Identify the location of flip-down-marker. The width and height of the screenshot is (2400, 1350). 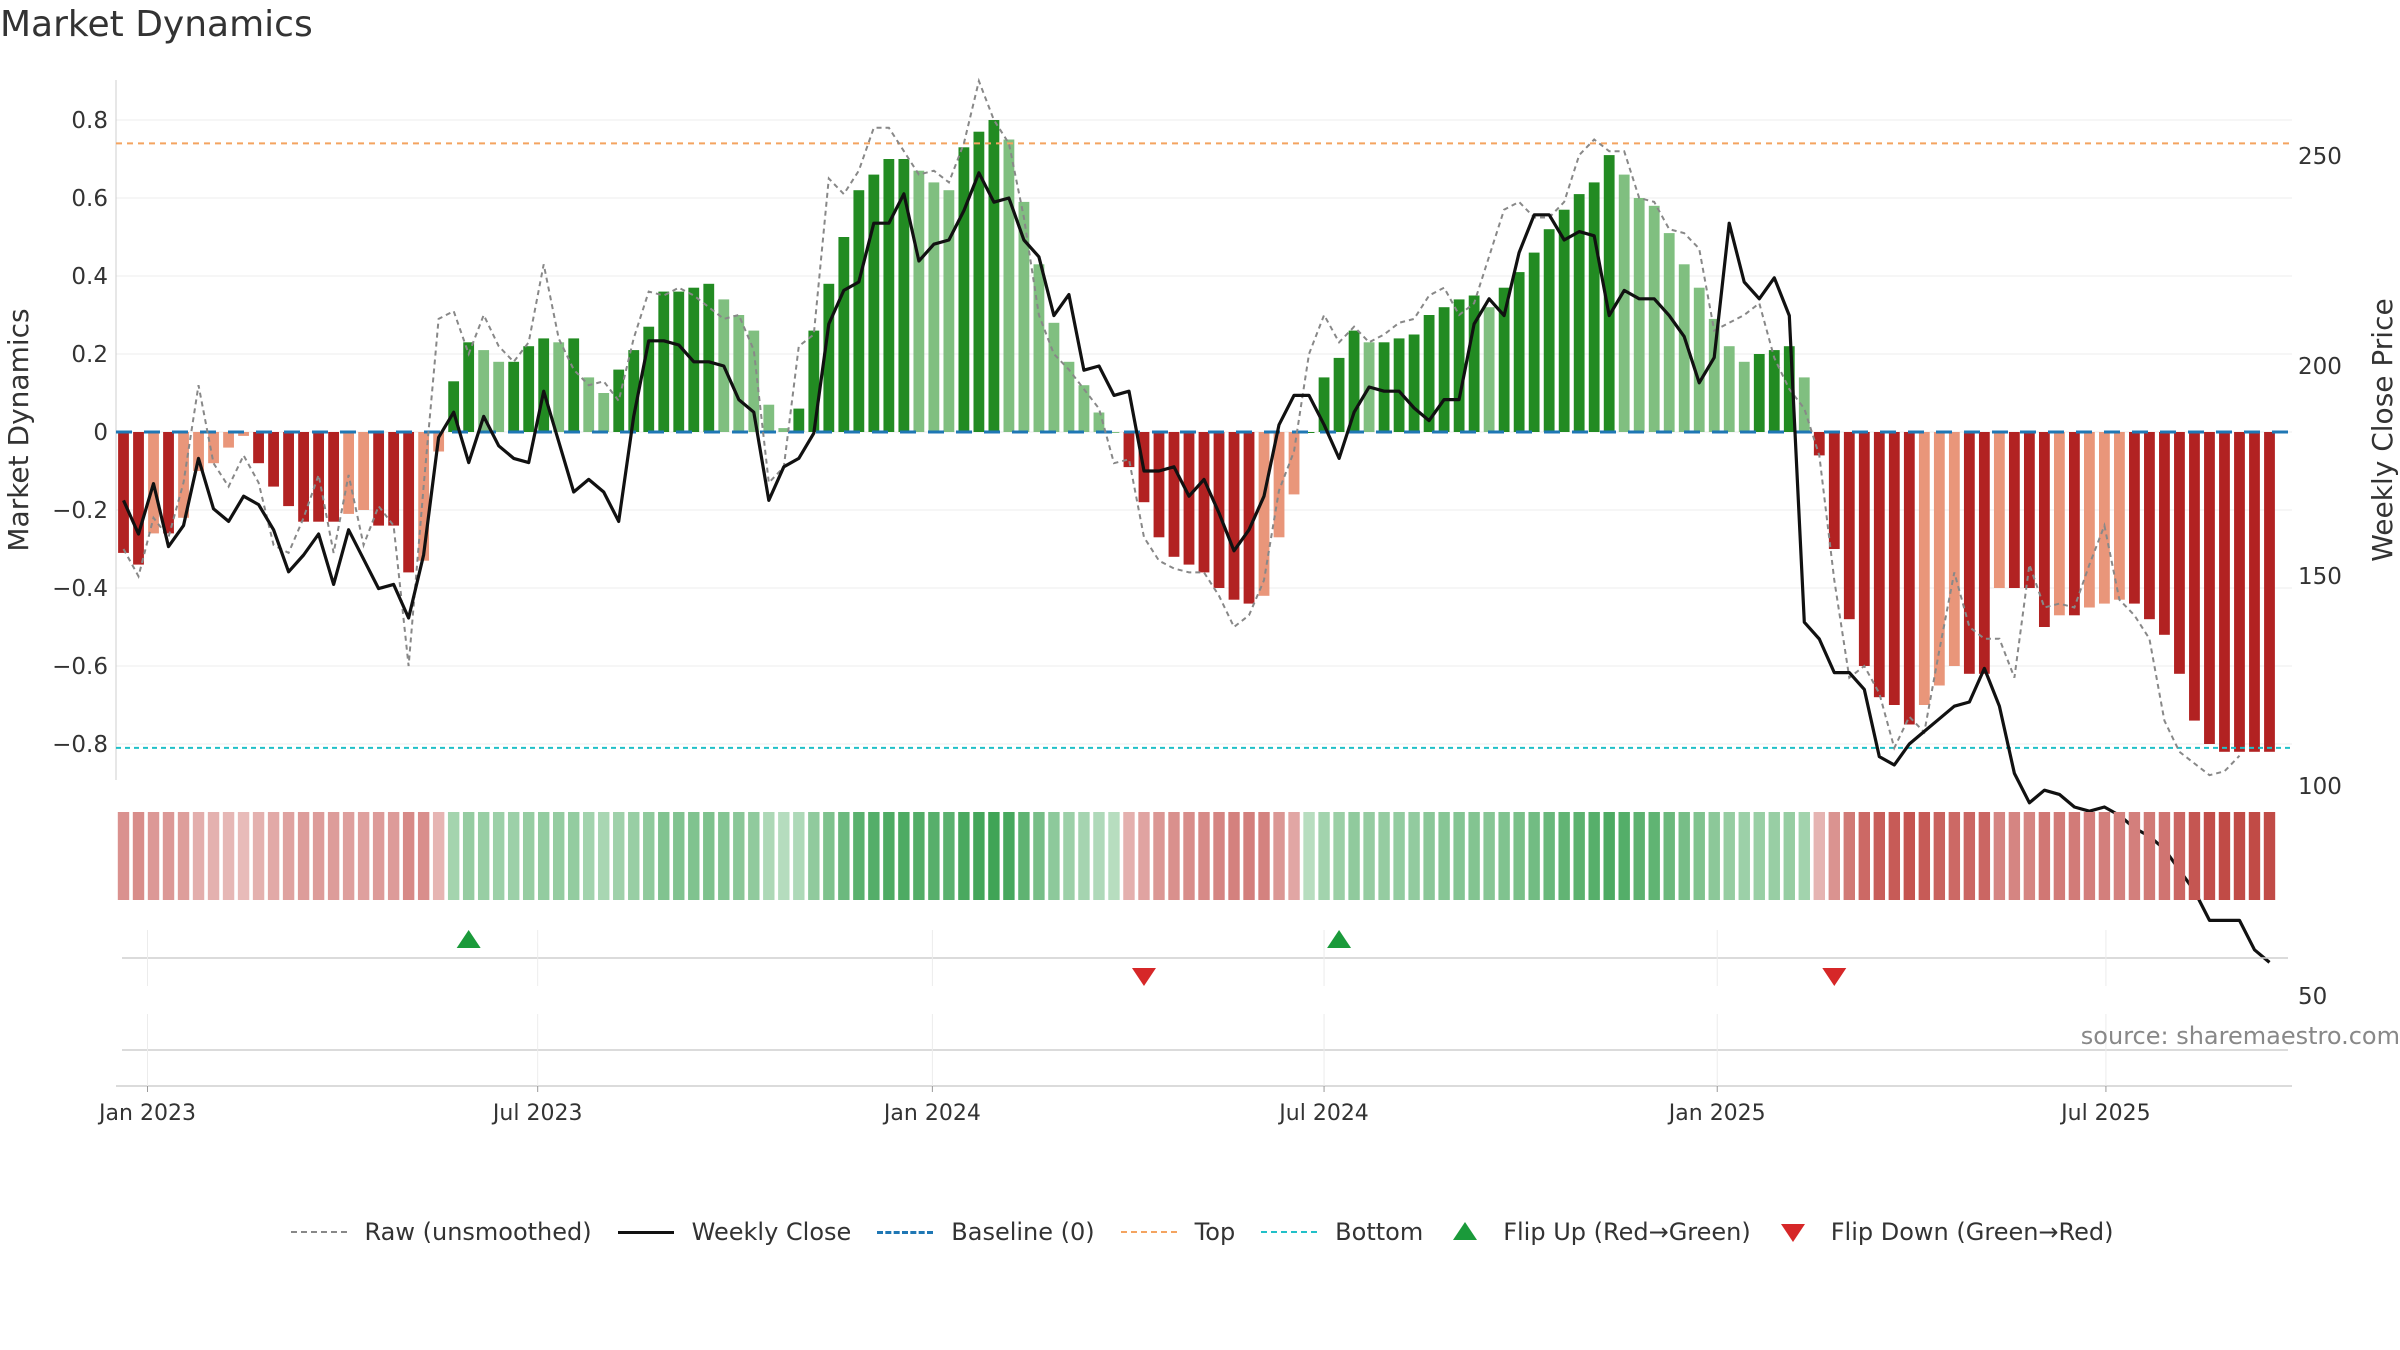
(1834, 977).